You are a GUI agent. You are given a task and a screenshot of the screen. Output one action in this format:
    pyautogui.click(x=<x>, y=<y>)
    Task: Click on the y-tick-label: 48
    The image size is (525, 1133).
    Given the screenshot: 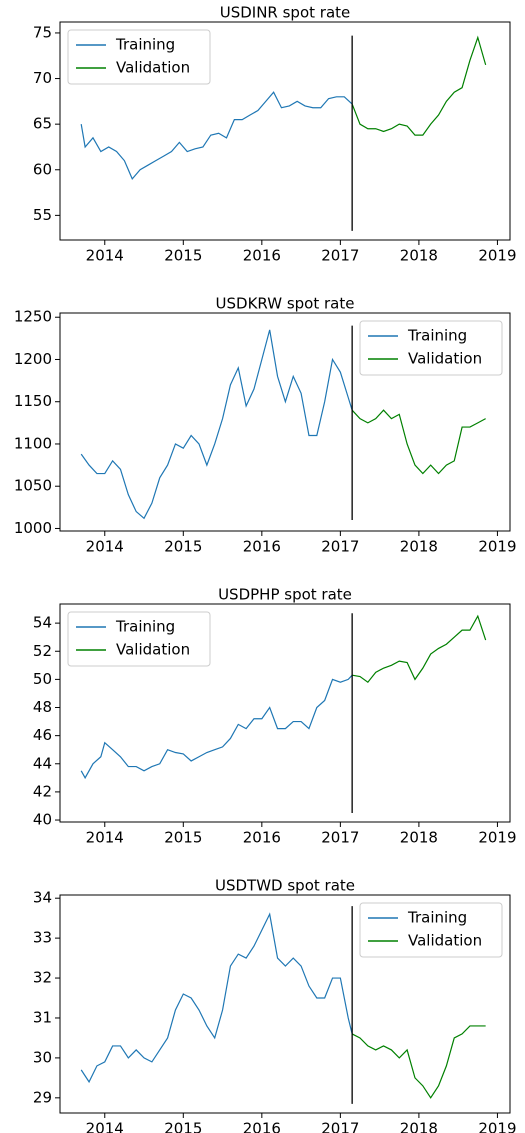 What is the action you would take?
    pyautogui.click(x=42, y=707)
    